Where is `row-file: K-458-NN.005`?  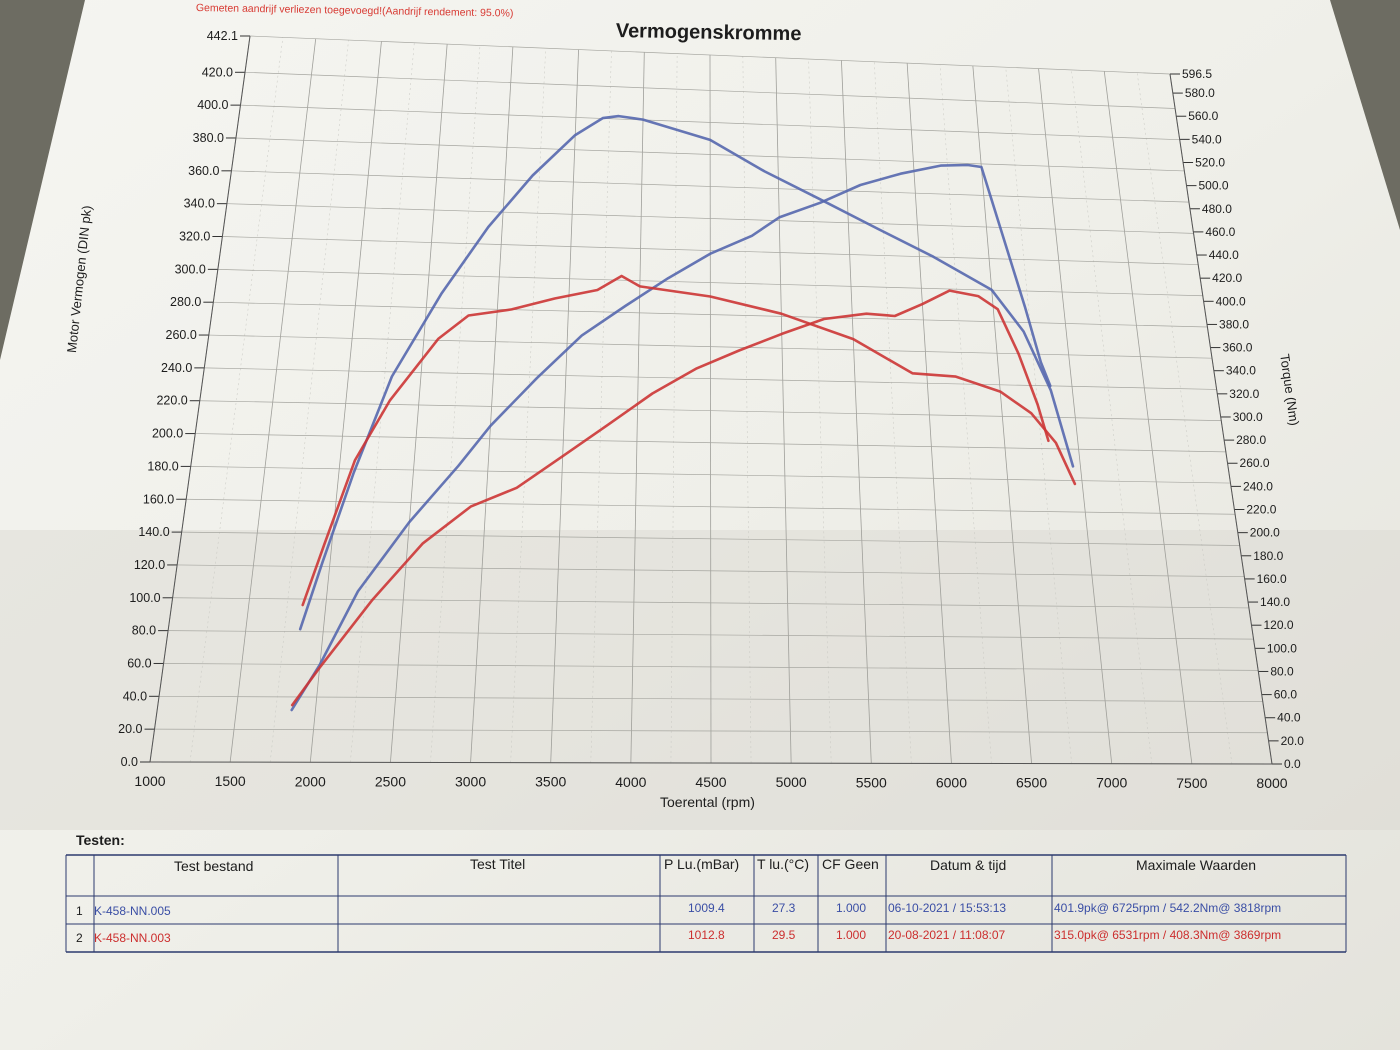
row-file: K-458-NN.005 is located at coordinates (132, 911).